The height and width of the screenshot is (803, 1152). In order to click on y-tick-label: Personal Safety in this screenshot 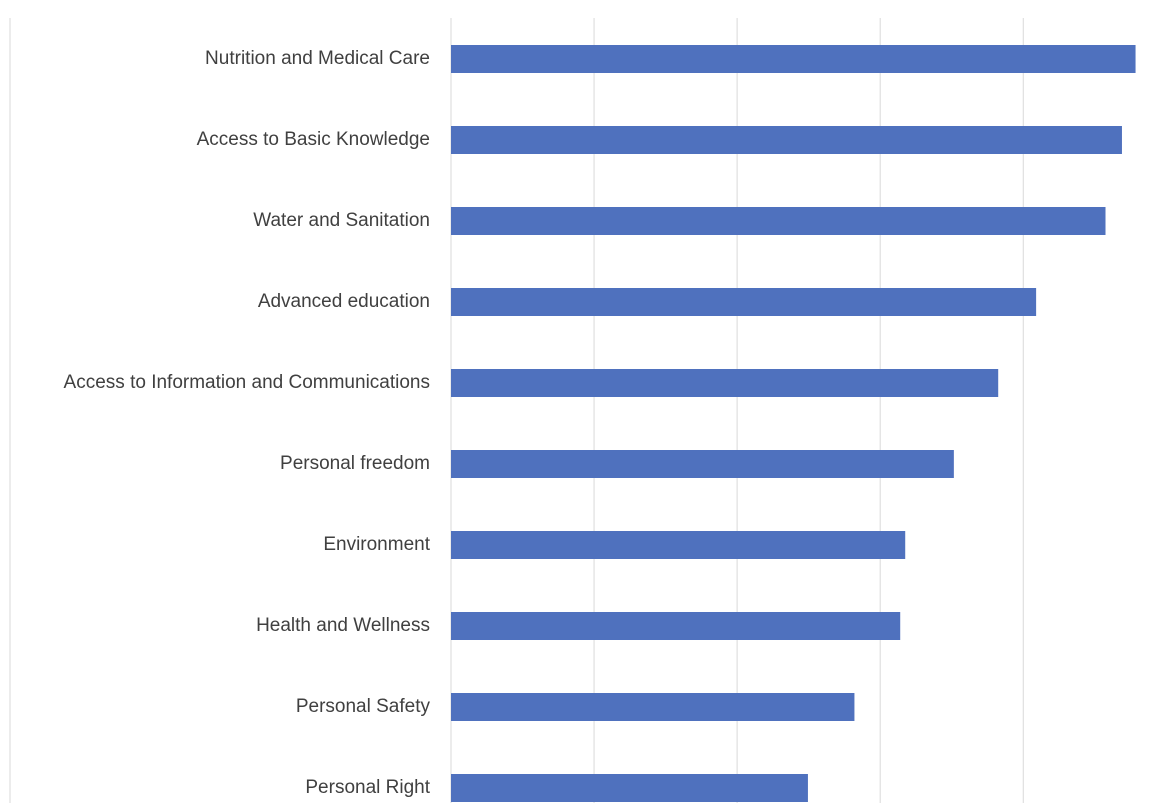, I will do `click(363, 706)`.